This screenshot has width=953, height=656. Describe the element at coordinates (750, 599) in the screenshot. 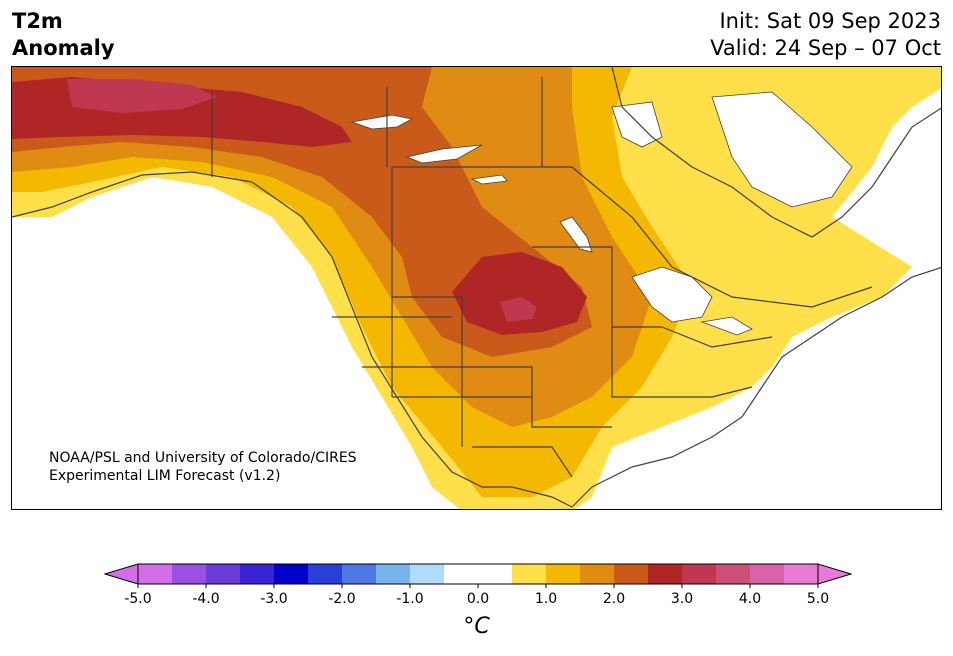

I see `colorbar-tick-label: 4.0` at that location.